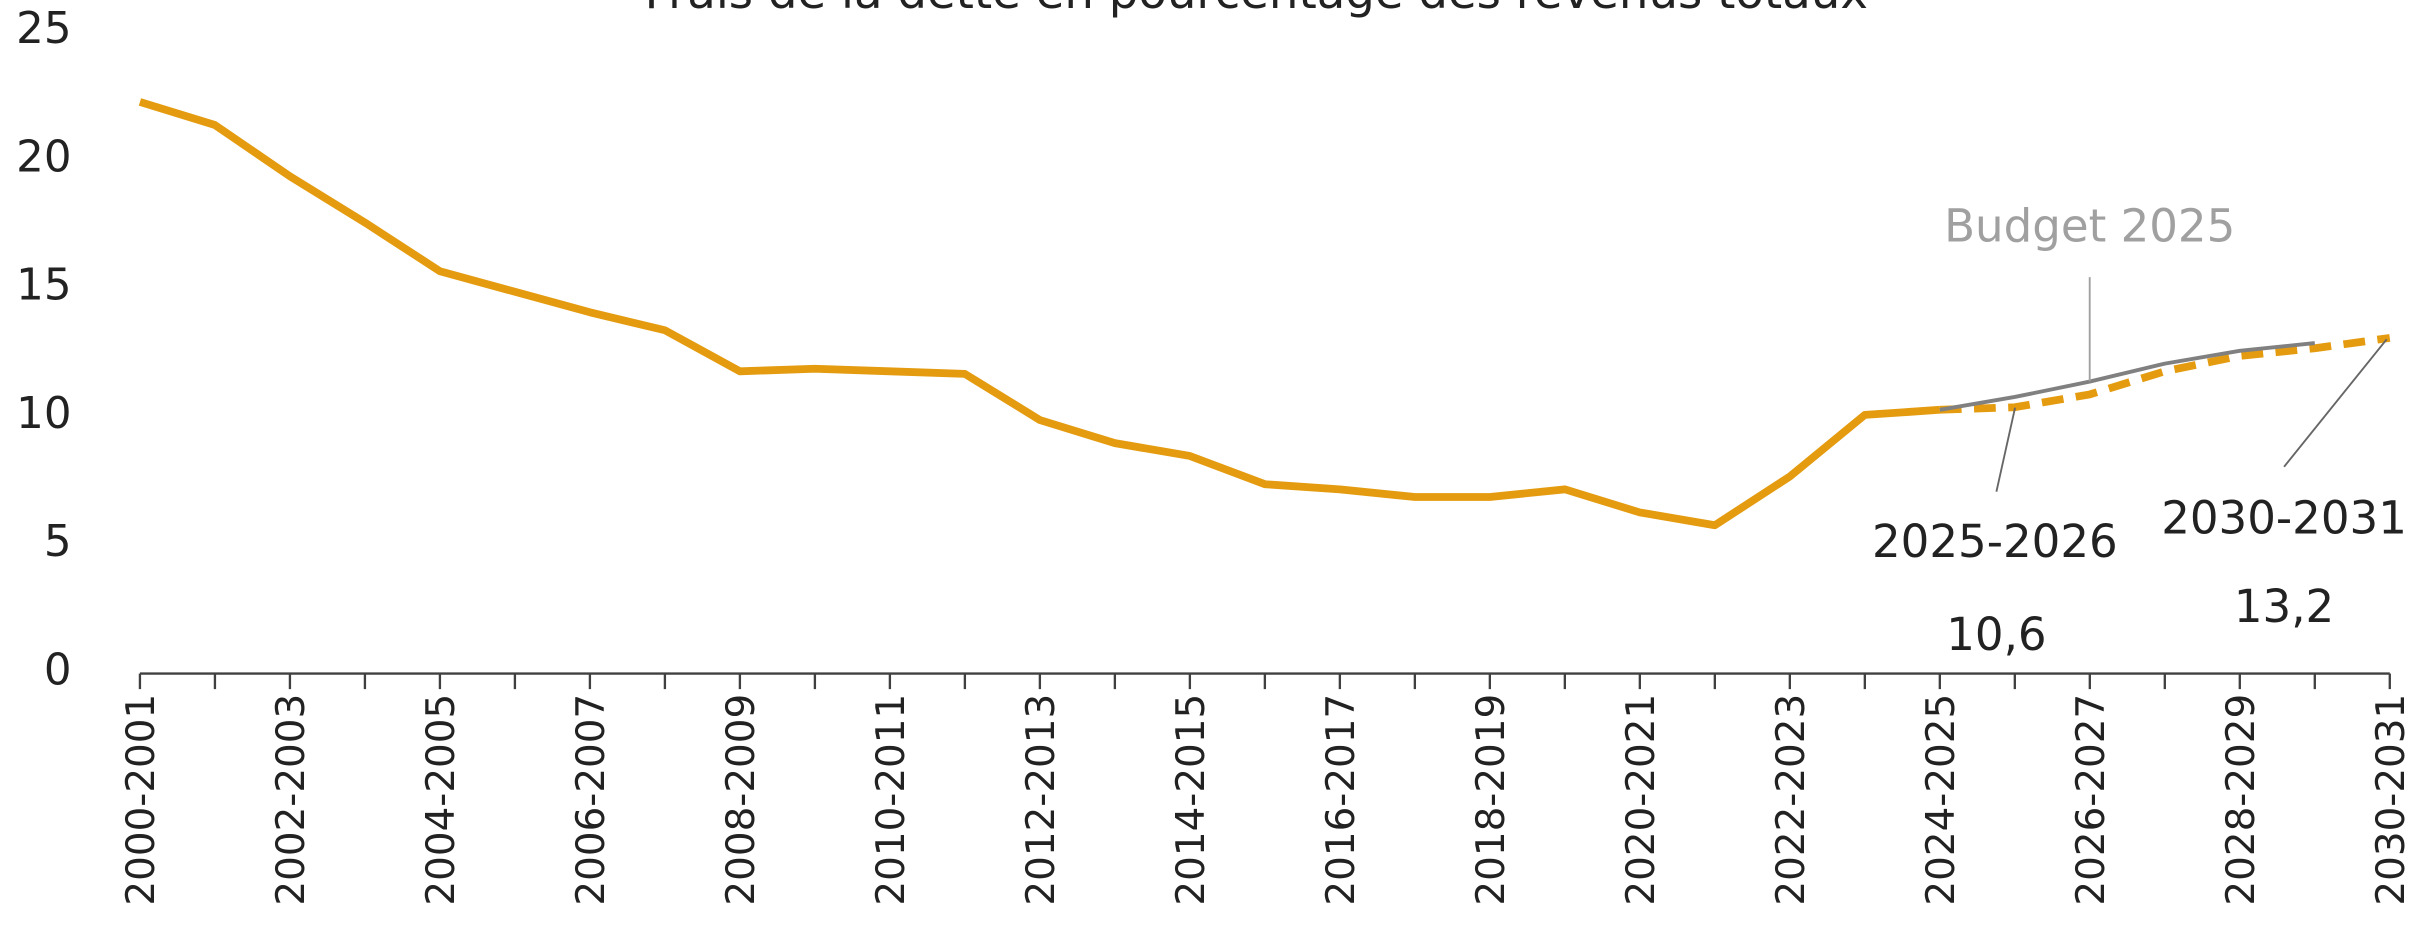 This screenshot has height=932, width=2410. Describe the element at coordinates (741, 800) in the screenshot. I see `x-tick-label: 2008-2009` at that location.